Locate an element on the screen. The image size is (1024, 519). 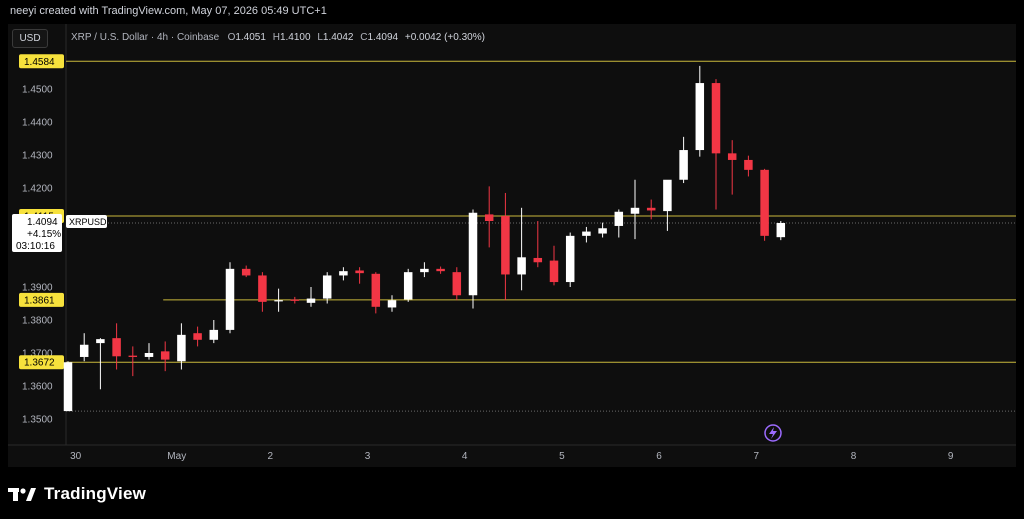
x-tick-label: 4 is located at coordinates (465, 456).